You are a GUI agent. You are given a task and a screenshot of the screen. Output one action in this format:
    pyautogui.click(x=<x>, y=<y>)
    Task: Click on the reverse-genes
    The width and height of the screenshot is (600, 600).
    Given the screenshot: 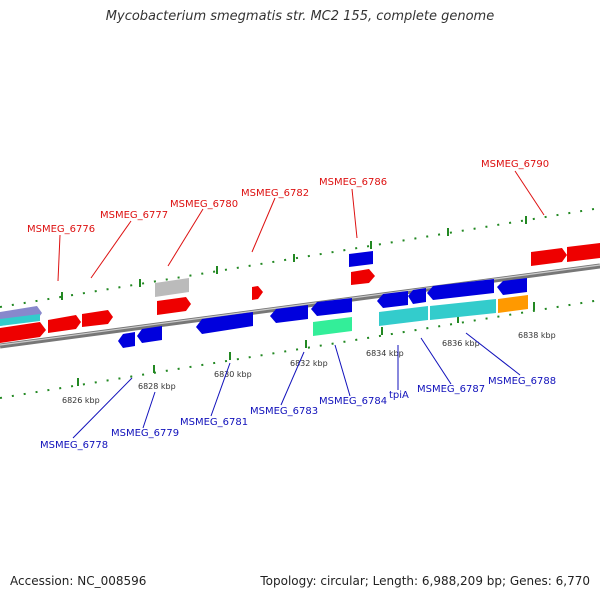 What is the action you would take?
    pyautogui.click(x=323, y=313)
    